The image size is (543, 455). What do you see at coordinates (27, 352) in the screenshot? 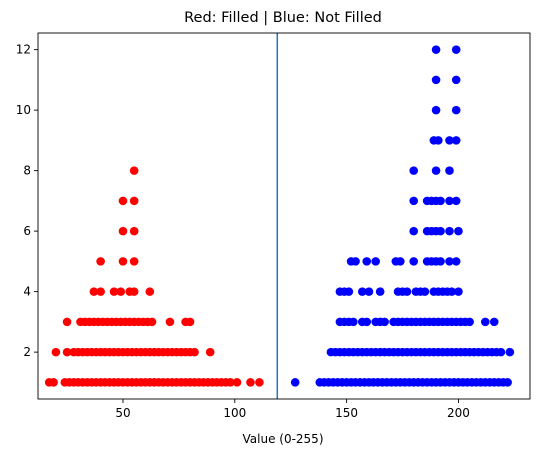
I see `y-tick-label: 2` at bounding box center [27, 352].